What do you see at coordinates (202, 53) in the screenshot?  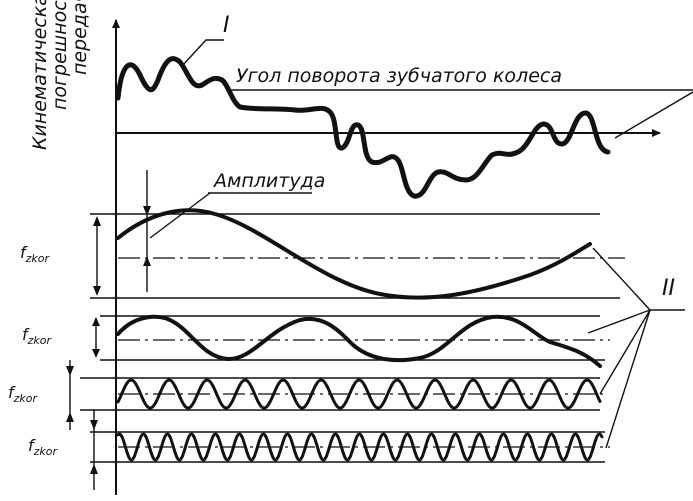 I see `curve-marker-1-leader` at bounding box center [202, 53].